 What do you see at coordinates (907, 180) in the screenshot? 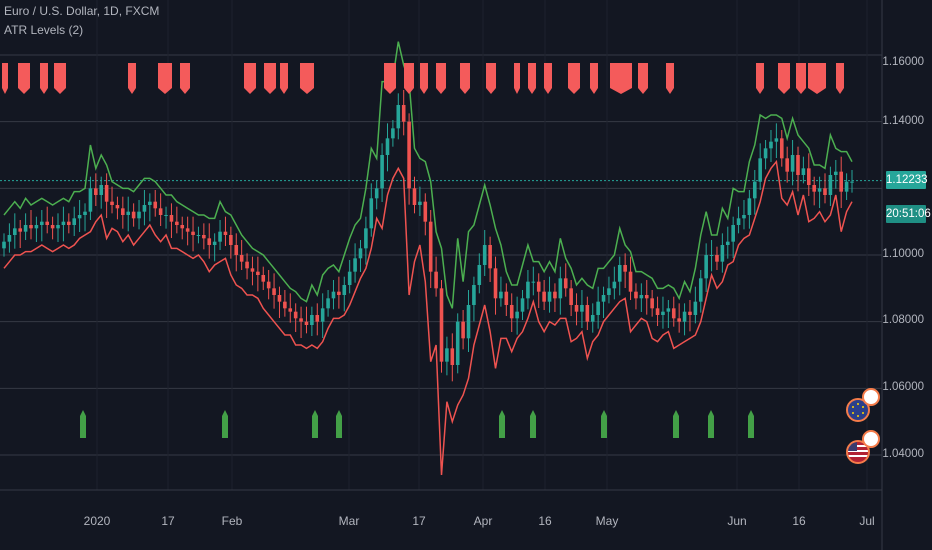
I see `current-price-badge: 1.12233` at bounding box center [907, 180].